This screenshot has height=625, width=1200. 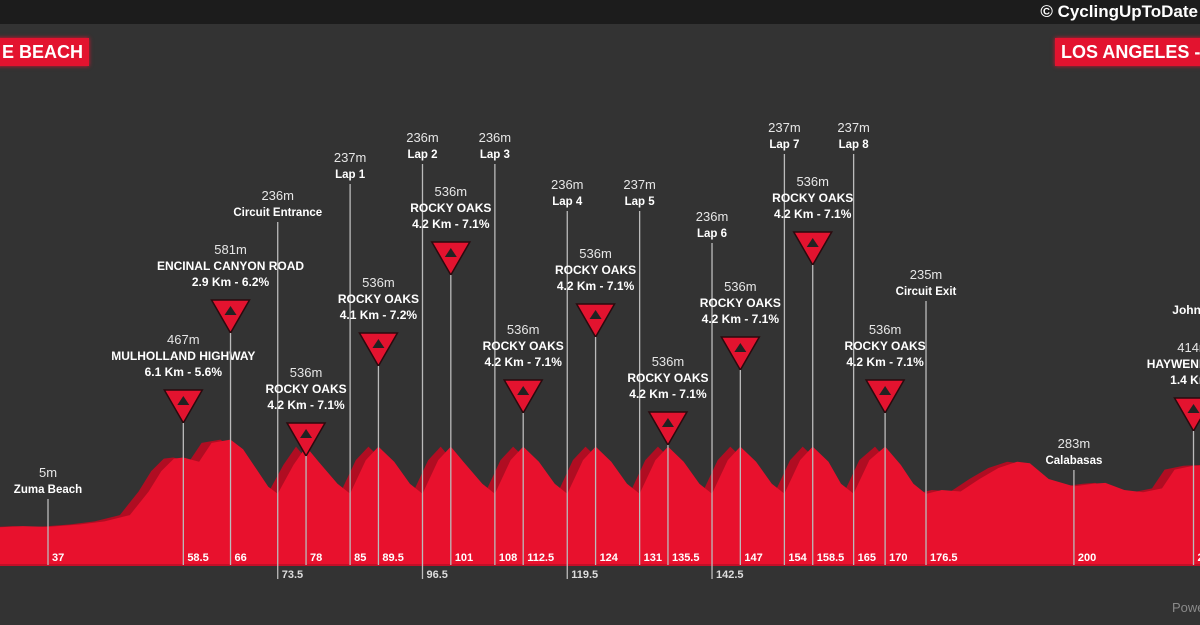 What do you see at coordinates (854, 145) in the screenshot?
I see `marker-name: Lap 8` at bounding box center [854, 145].